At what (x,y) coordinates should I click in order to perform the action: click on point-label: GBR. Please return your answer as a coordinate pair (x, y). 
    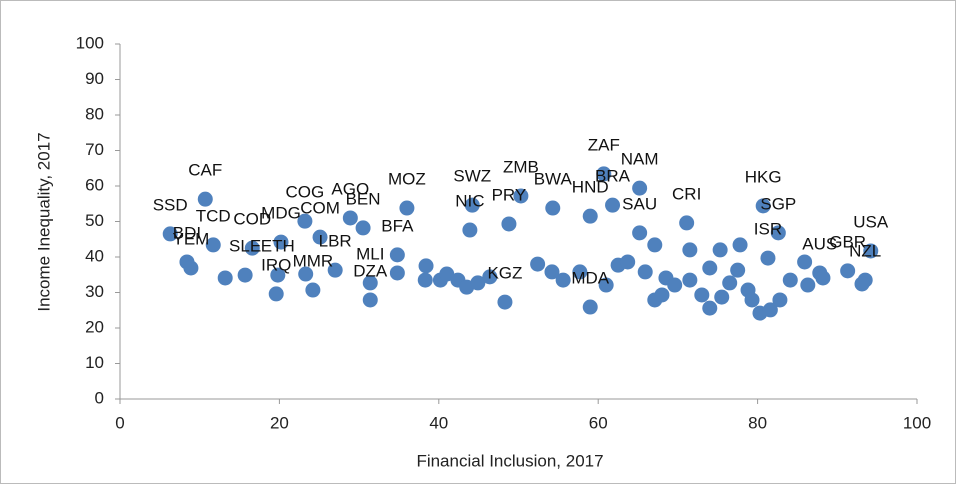
    Looking at the image, I should click on (847, 241).